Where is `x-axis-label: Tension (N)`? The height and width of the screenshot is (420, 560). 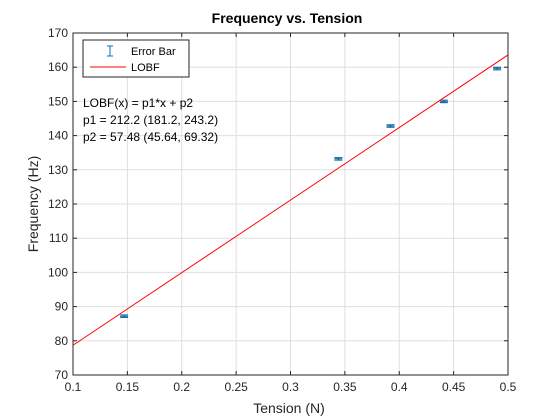
x-axis-label: Tension (N) is located at coordinates (289, 408).